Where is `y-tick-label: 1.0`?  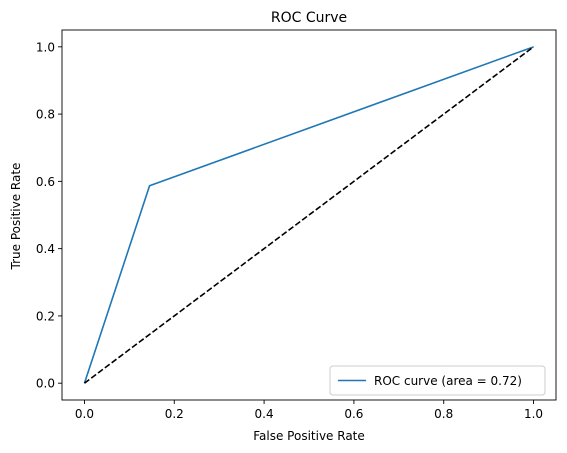
y-tick-label: 1.0 is located at coordinates (45, 47).